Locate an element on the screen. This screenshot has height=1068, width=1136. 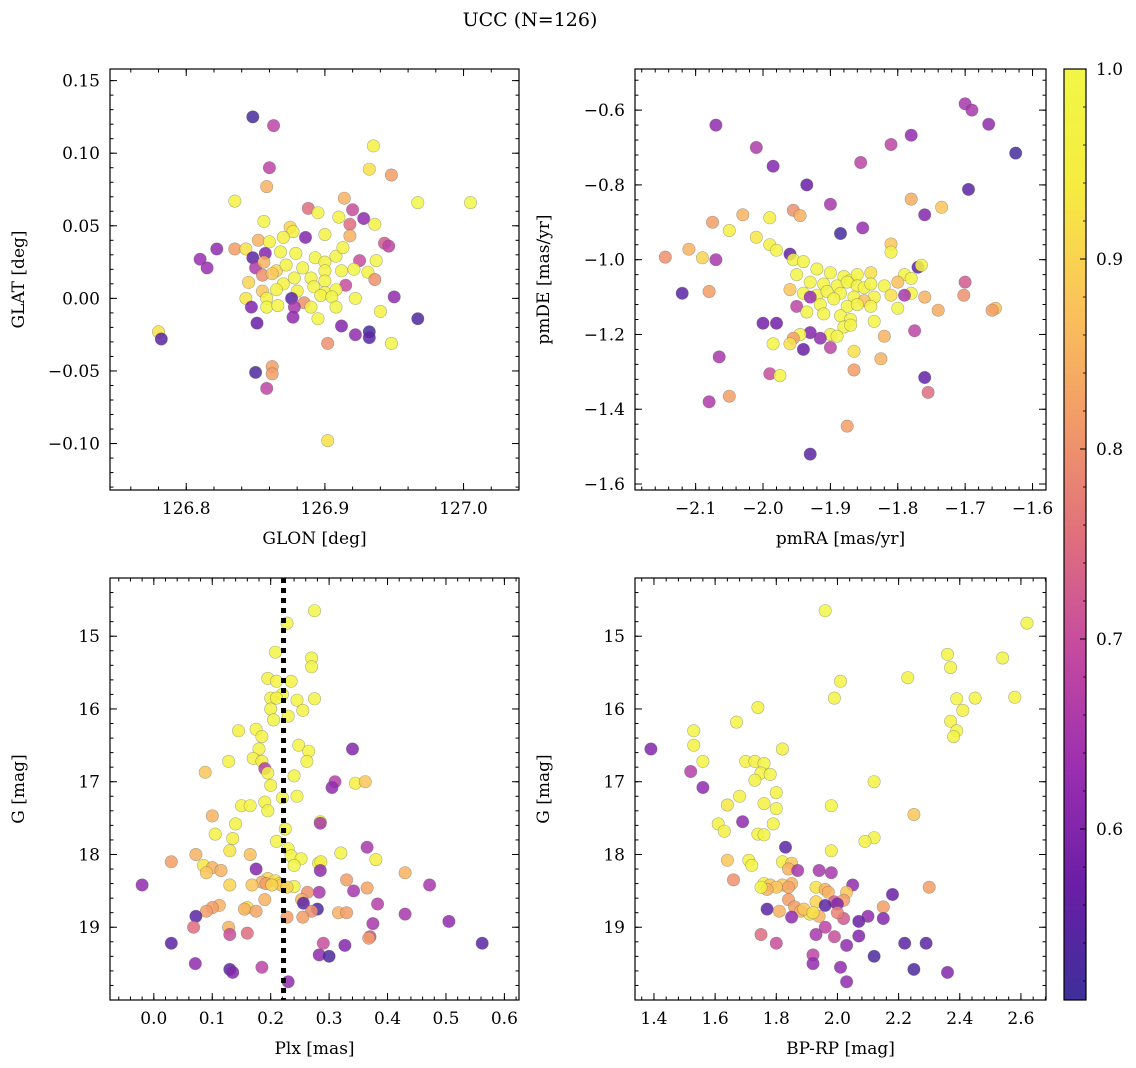
y-tick-label: 0.10 is located at coordinates (81, 154).